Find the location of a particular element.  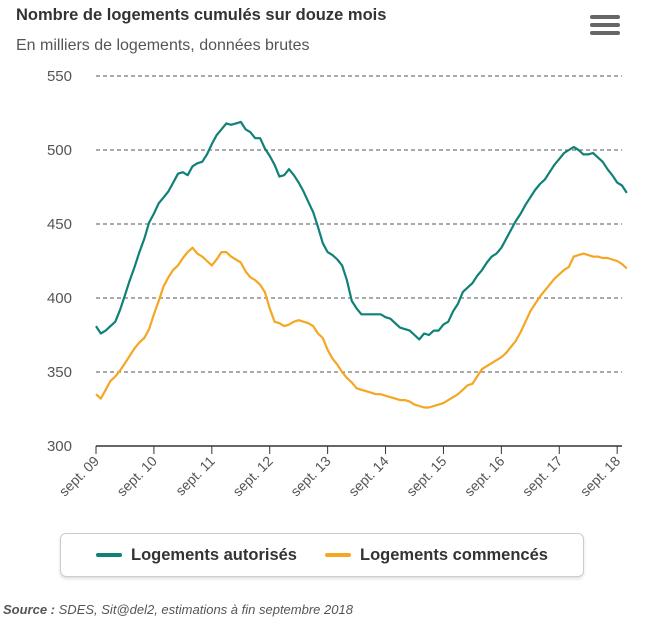

legend-swatch-autorises is located at coordinates (109, 555).